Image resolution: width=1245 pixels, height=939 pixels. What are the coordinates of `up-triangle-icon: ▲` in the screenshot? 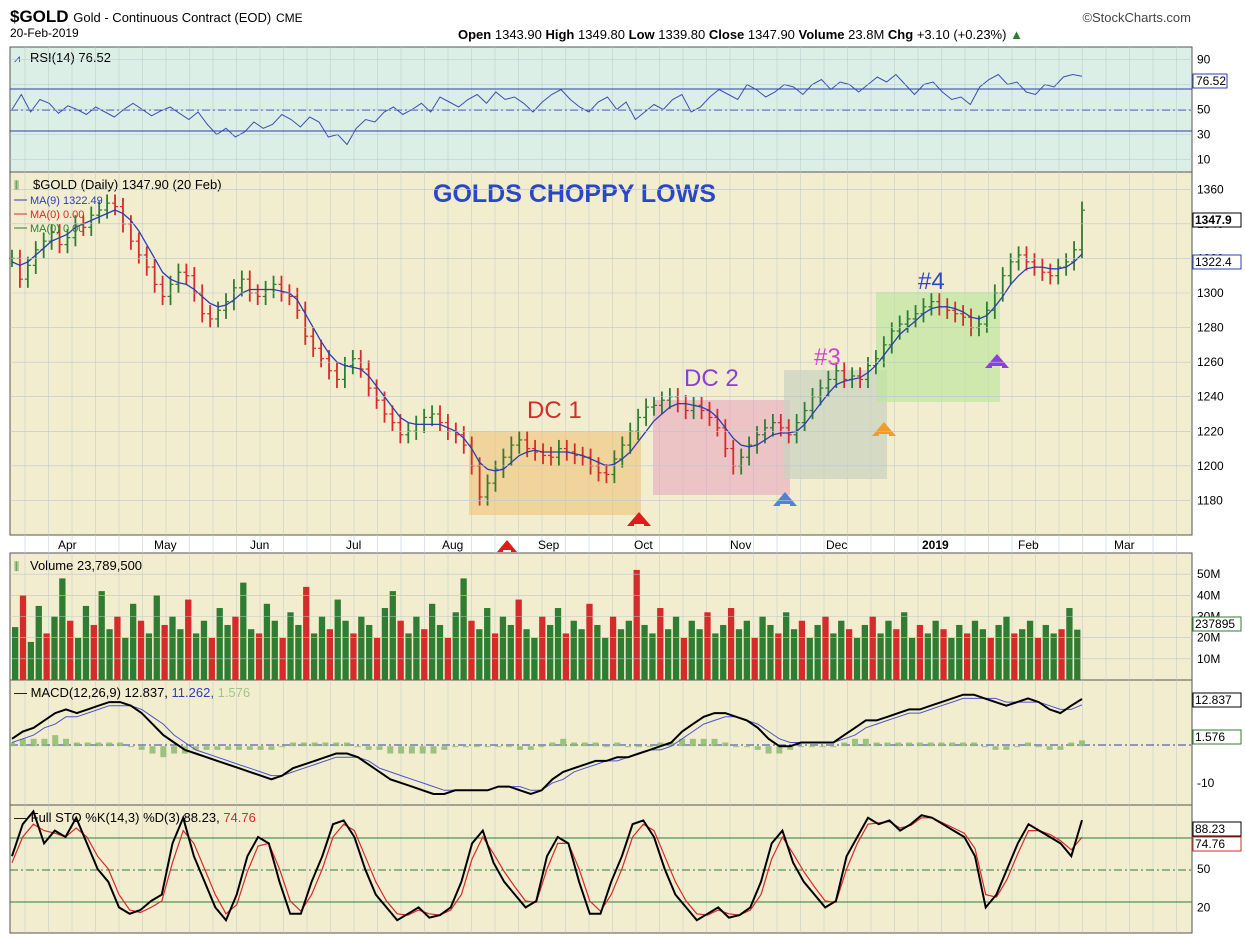 It's located at (1016, 34).